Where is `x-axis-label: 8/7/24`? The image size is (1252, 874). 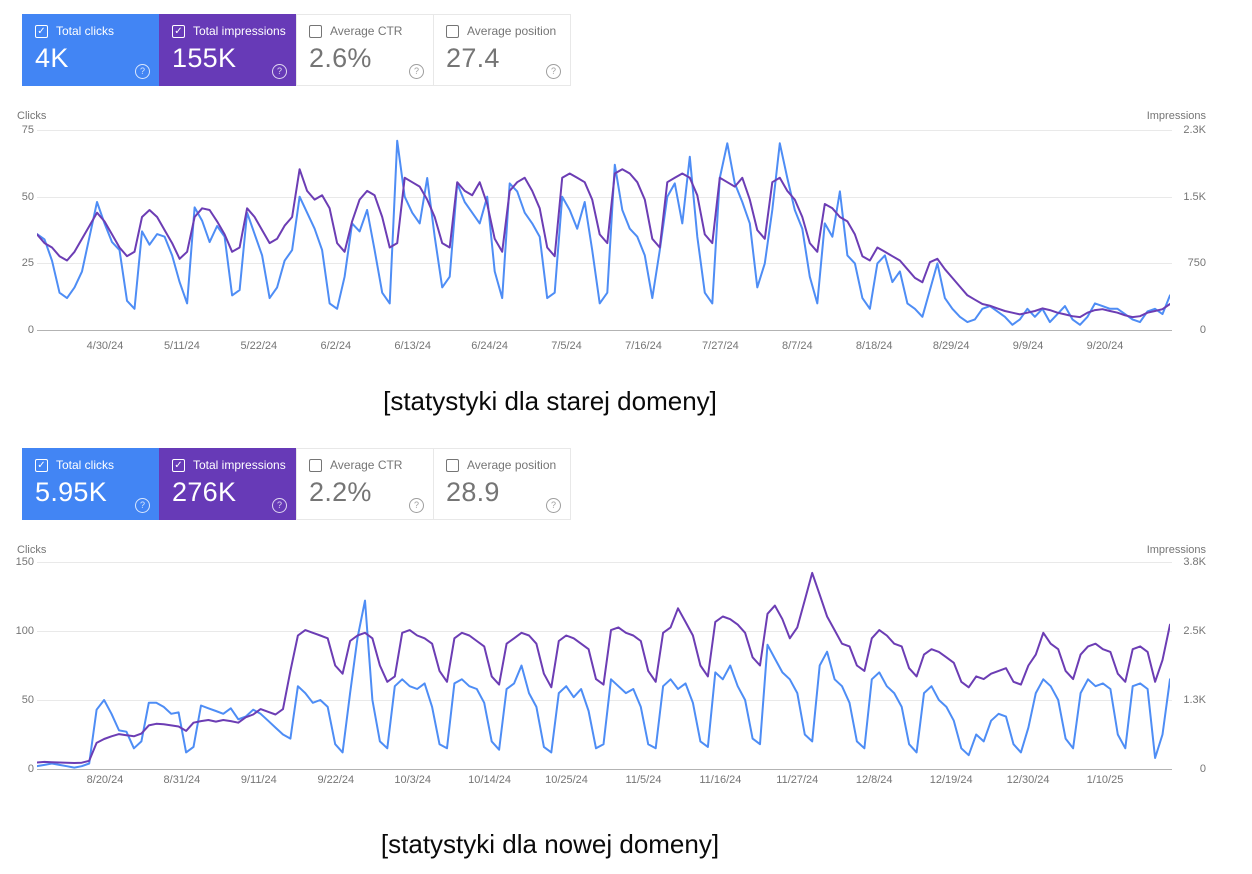 x-axis-label: 8/7/24 is located at coordinates (797, 346).